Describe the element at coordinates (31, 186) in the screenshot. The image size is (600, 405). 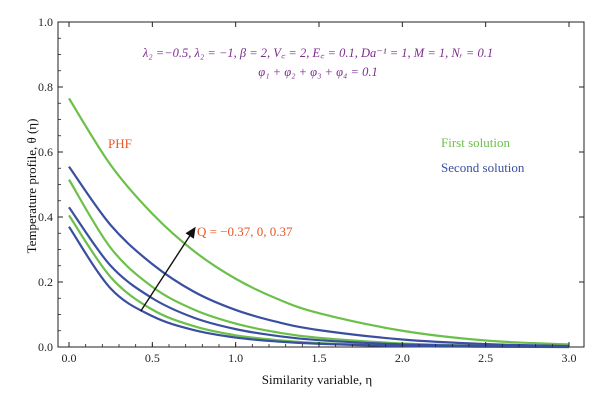
I see `y-axis-title: Temperature profile, θ (η)` at that location.